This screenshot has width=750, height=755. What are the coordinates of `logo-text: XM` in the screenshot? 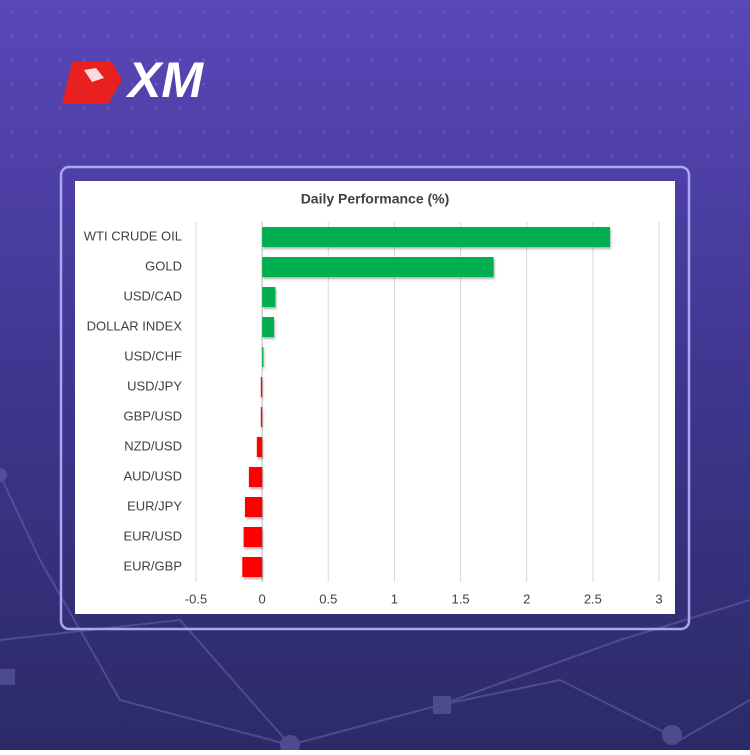 It's located at (164, 80).